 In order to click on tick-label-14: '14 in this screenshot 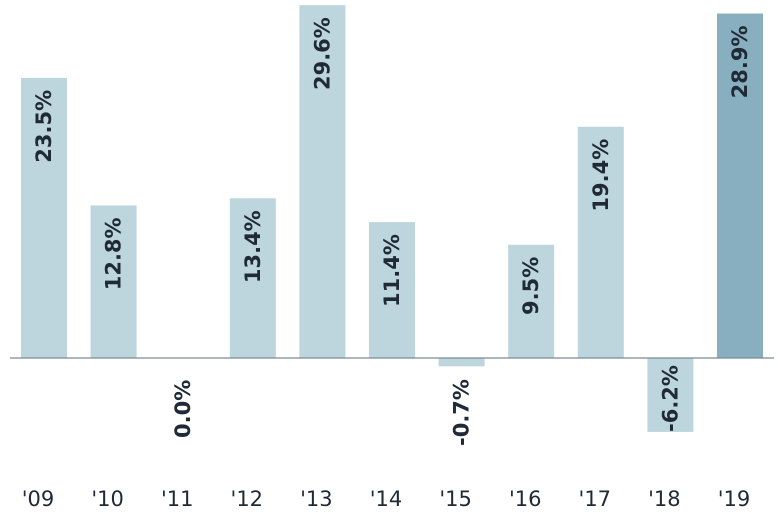, I will do `click(386, 499)`.